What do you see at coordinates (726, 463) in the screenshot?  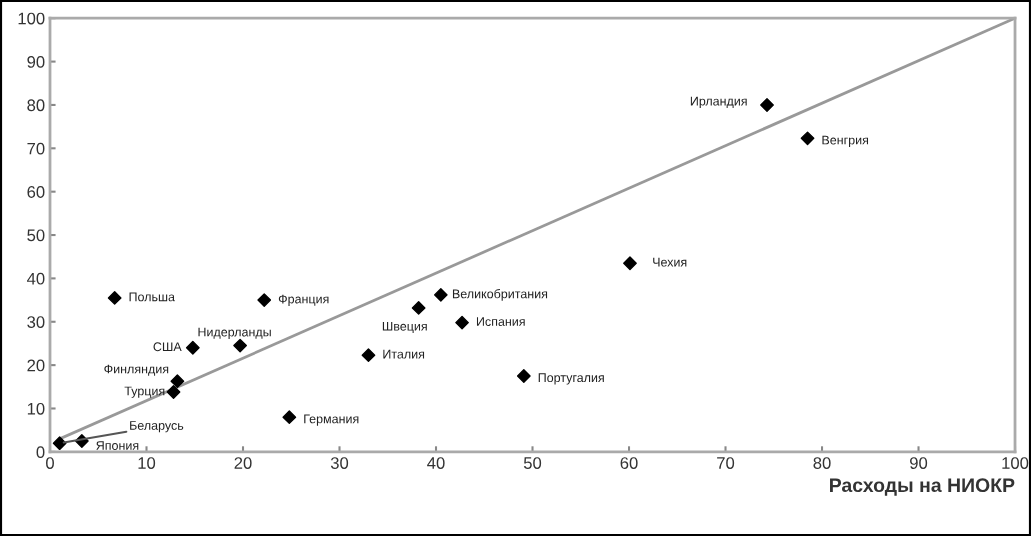 I see `x-tick-label: 70` at bounding box center [726, 463].